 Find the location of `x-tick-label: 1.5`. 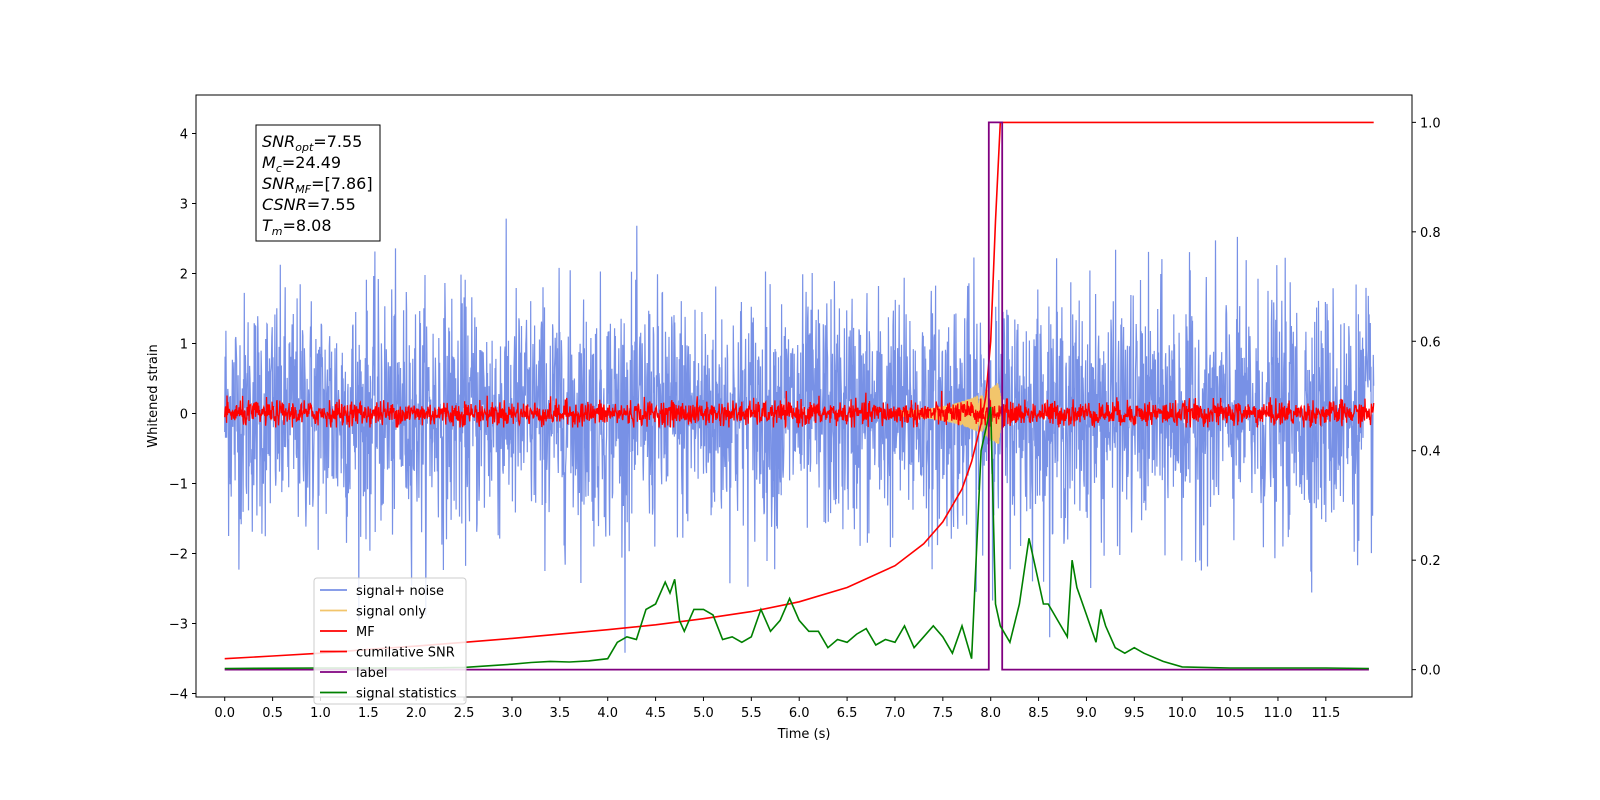

x-tick-label: 1.5 is located at coordinates (368, 713).